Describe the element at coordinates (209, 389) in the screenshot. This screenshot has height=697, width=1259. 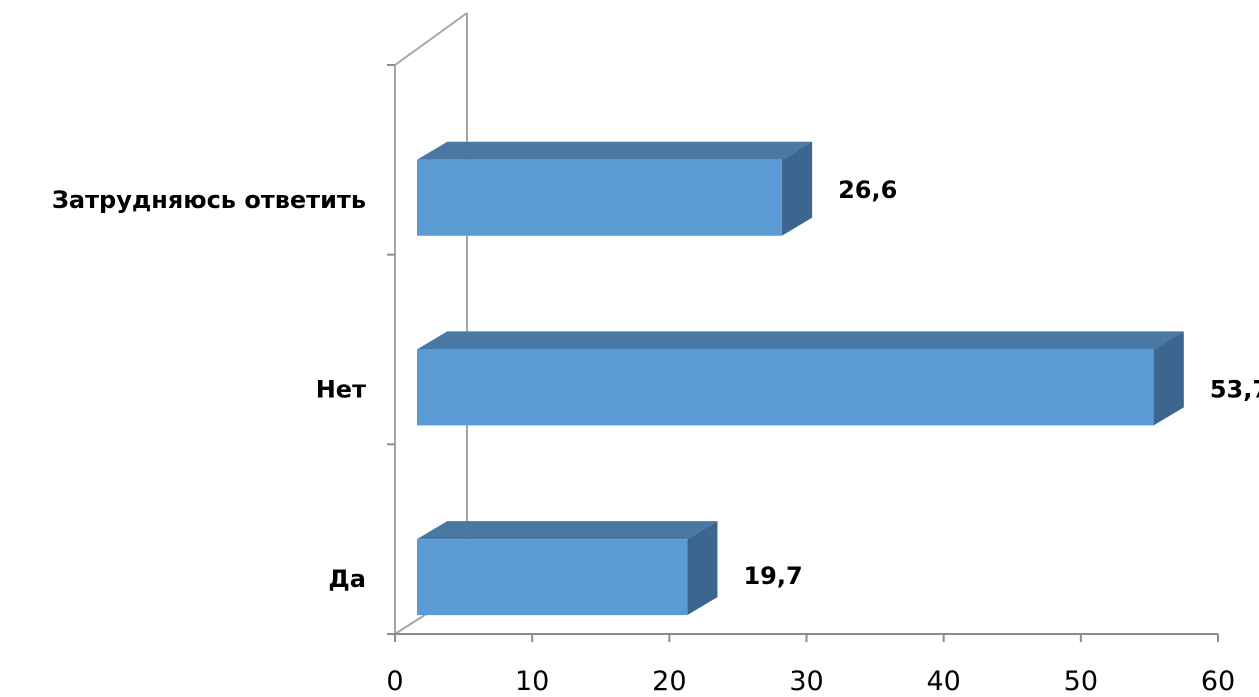
I see `category-labels: Да Нет Затрудняюсь ответить` at that location.